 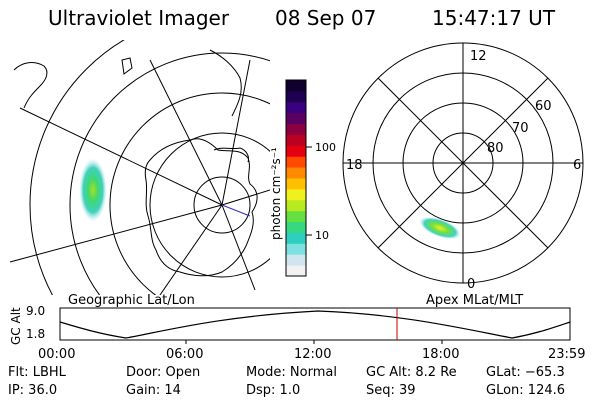 What do you see at coordinates (16, 326) in the screenshot?
I see `alt-ylabel: GC Alt` at bounding box center [16, 326].